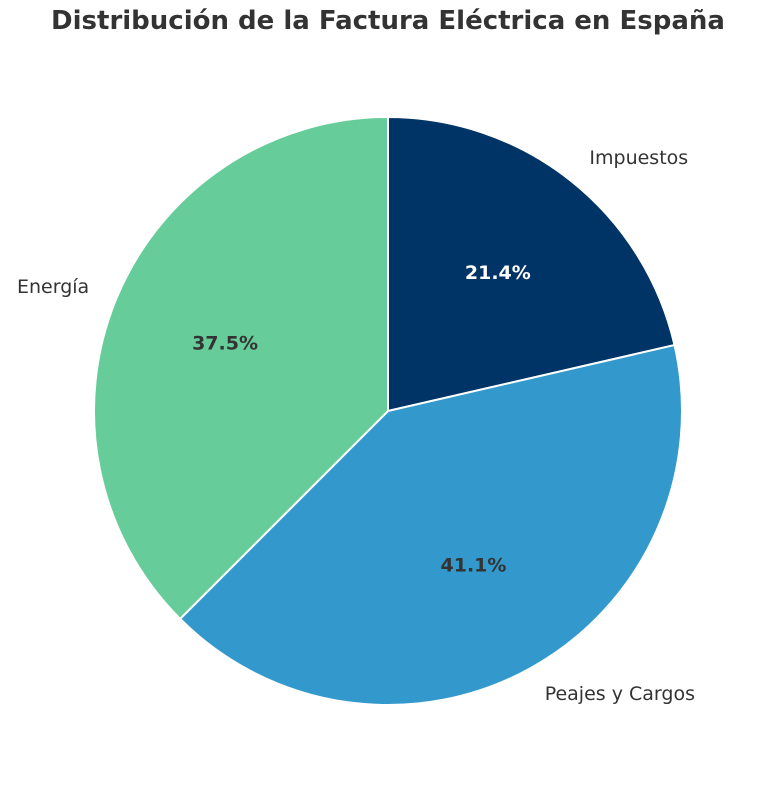 The height and width of the screenshot is (792, 768). I want to click on pie-pct-label-1: 41.1%, so click(474, 565).